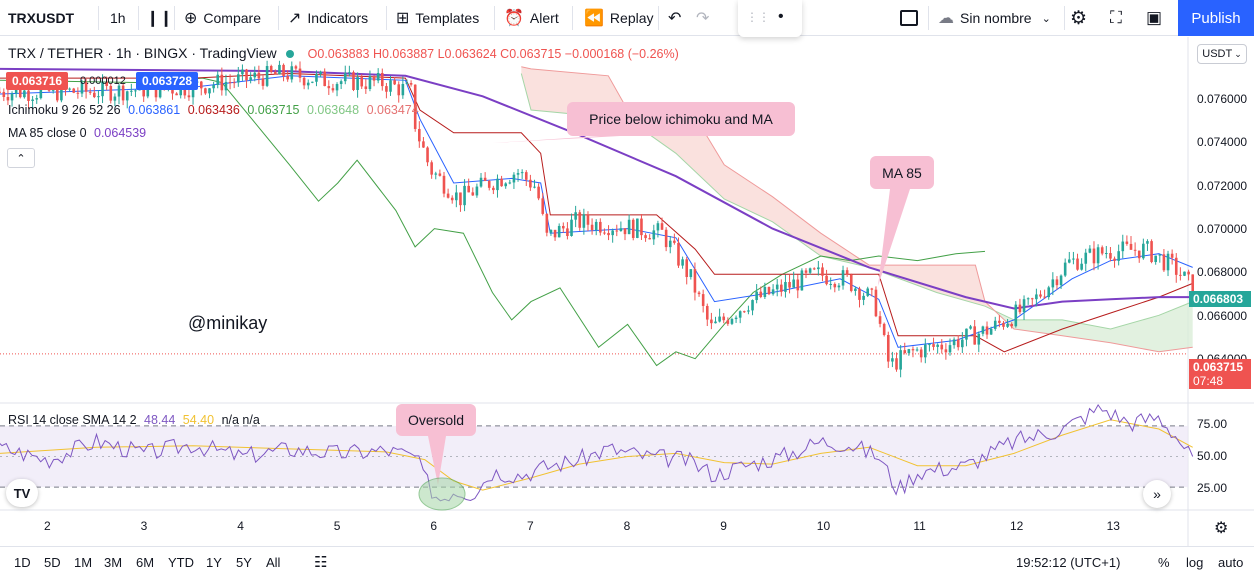  Describe the element at coordinates (337, 526) in the screenshot. I see `time-tick-label: 5` at that location.